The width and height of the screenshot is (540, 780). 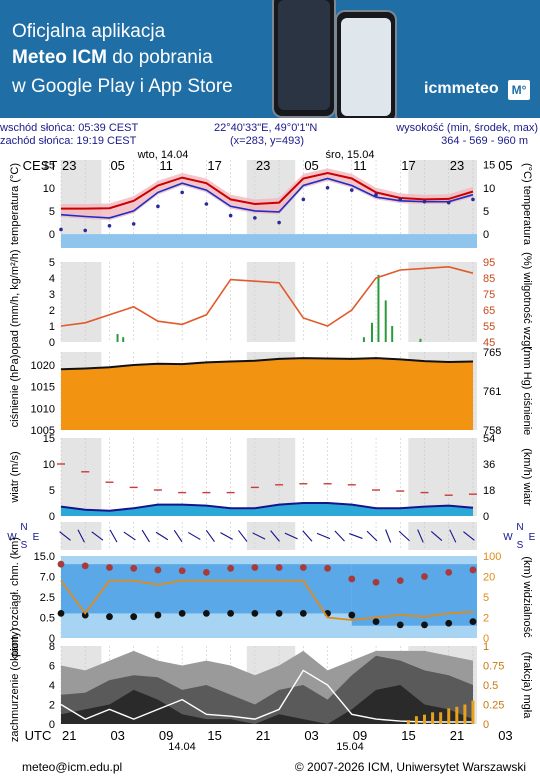 What do you see at coordinates (519, 90) in the screenshot?
I see `logo-badge-icon: M°` at bounding box center [519, 90].